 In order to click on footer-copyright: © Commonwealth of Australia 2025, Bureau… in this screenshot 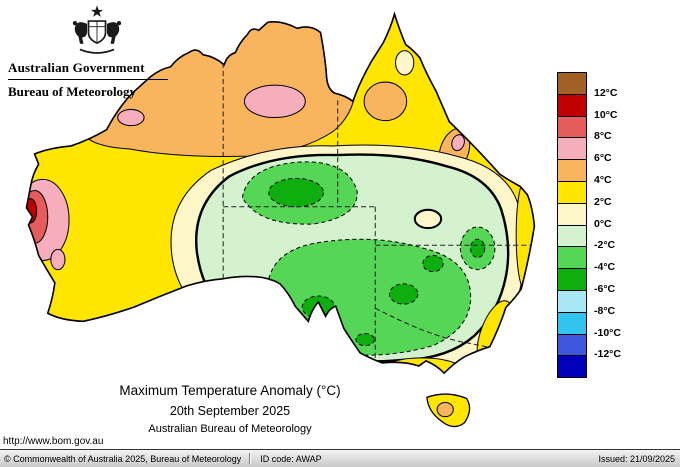, I will do `click(123, 458)`.